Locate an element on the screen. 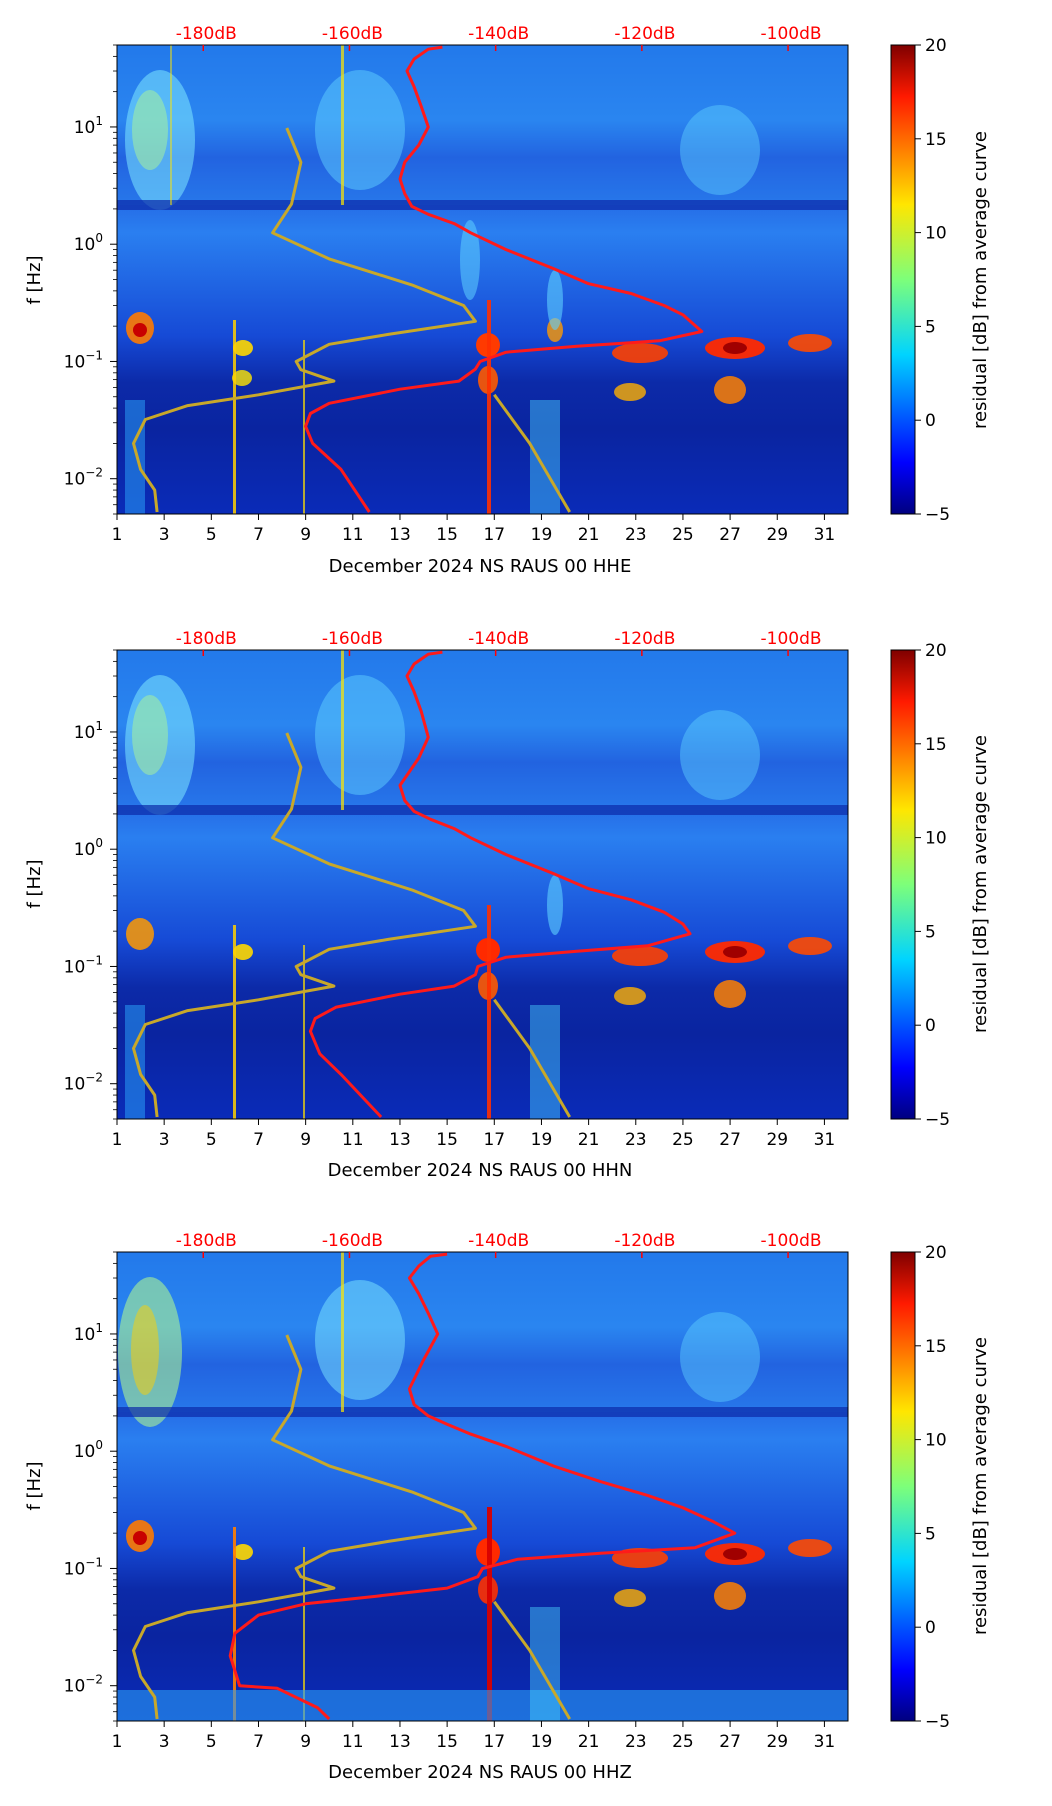 The height and width of the screenshot is (1806, 1052). x-axis-label: December 2024 NS RAUS 00 HHN is located at coordinates (480, 1170).